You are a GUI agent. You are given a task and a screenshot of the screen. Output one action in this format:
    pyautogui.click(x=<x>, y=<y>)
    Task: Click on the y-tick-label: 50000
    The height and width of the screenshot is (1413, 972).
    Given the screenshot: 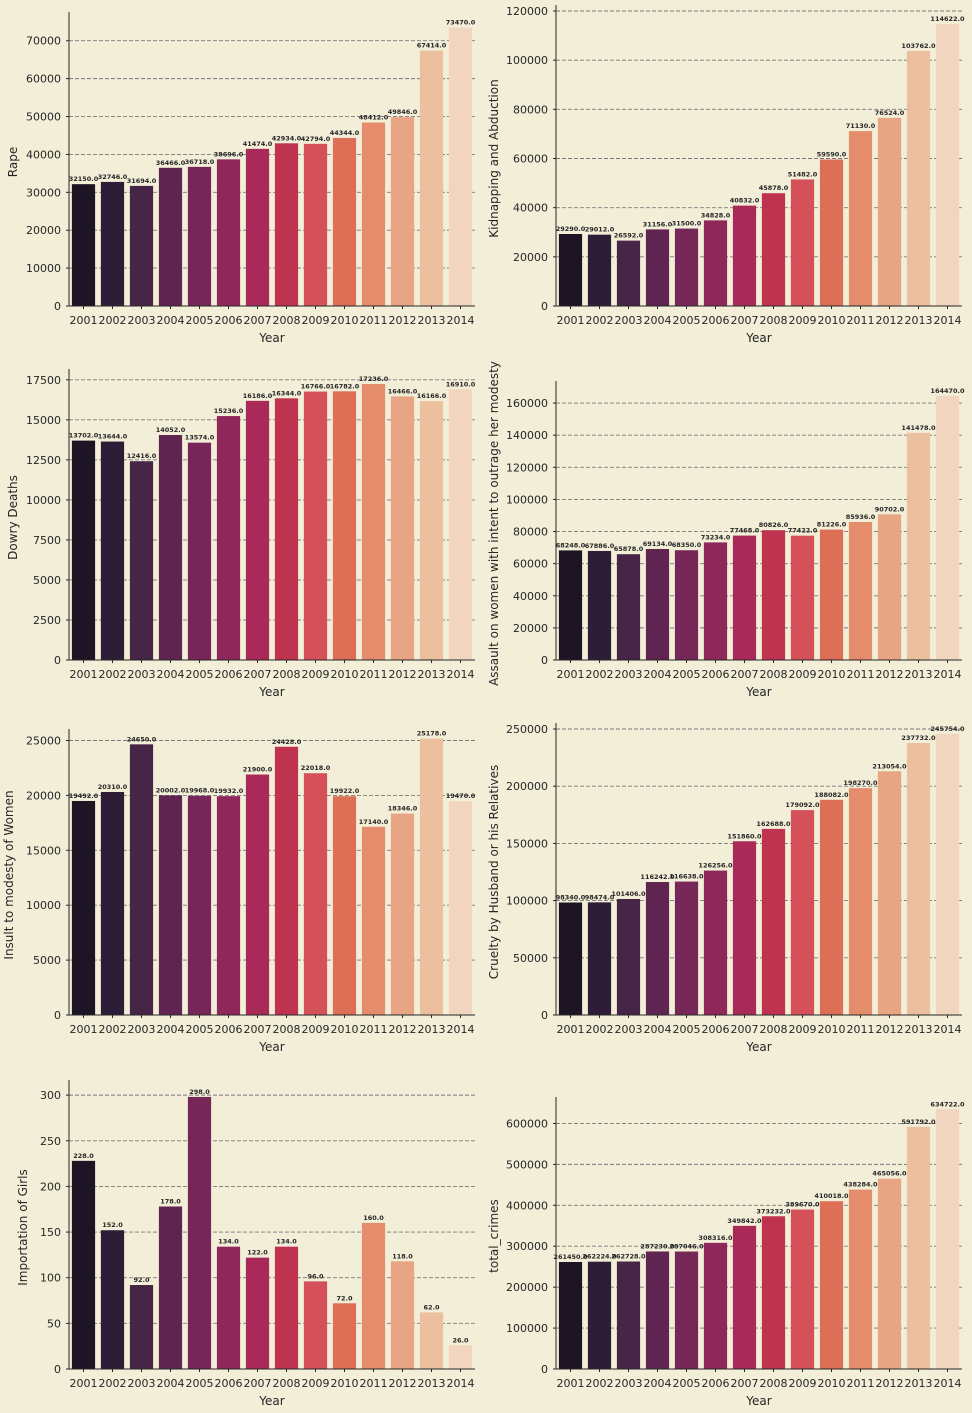 What is the action you would take?
    pyautogui.click(x=43, y=117)
    